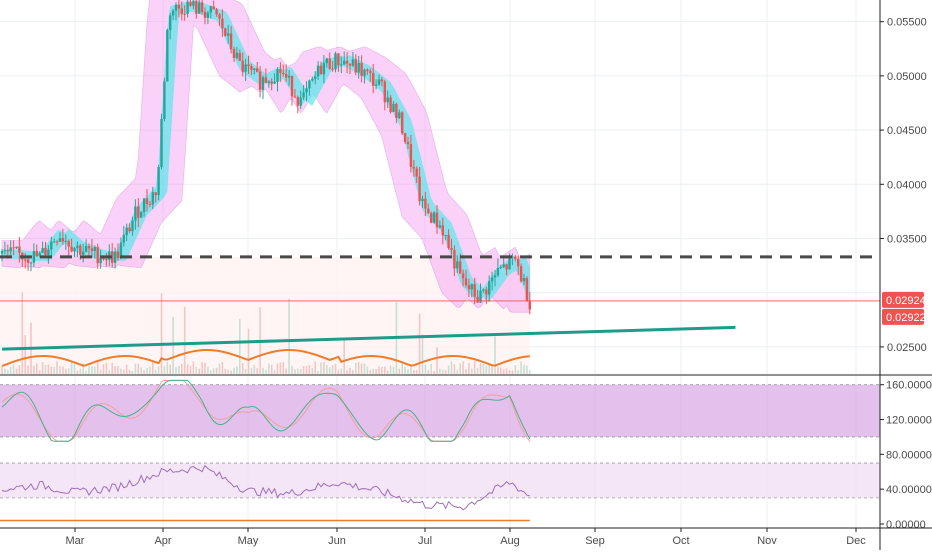 The image size is (932, 555). I want to click on volume-sma-line, so click(265, 357).